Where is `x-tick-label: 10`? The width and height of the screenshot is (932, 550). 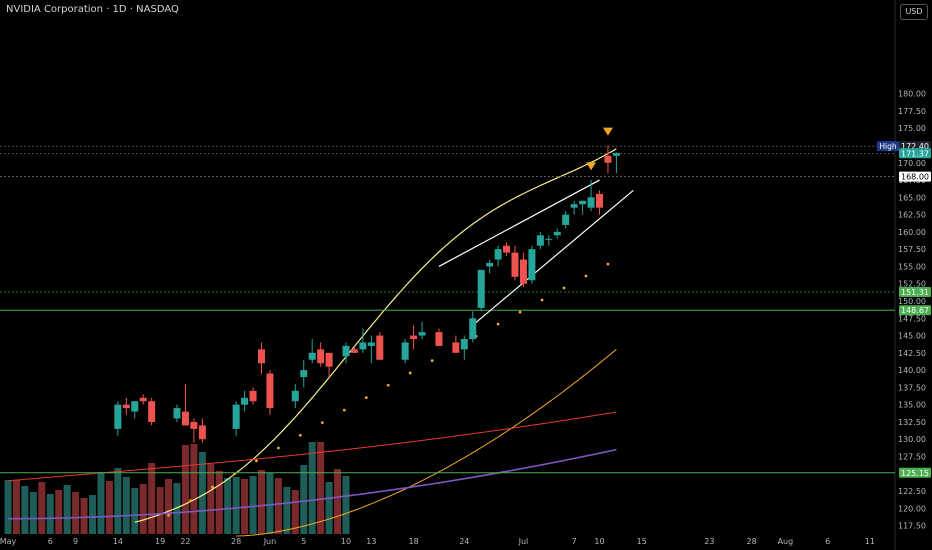 x-tick-label: 10 is located at coordinates (346, 541).